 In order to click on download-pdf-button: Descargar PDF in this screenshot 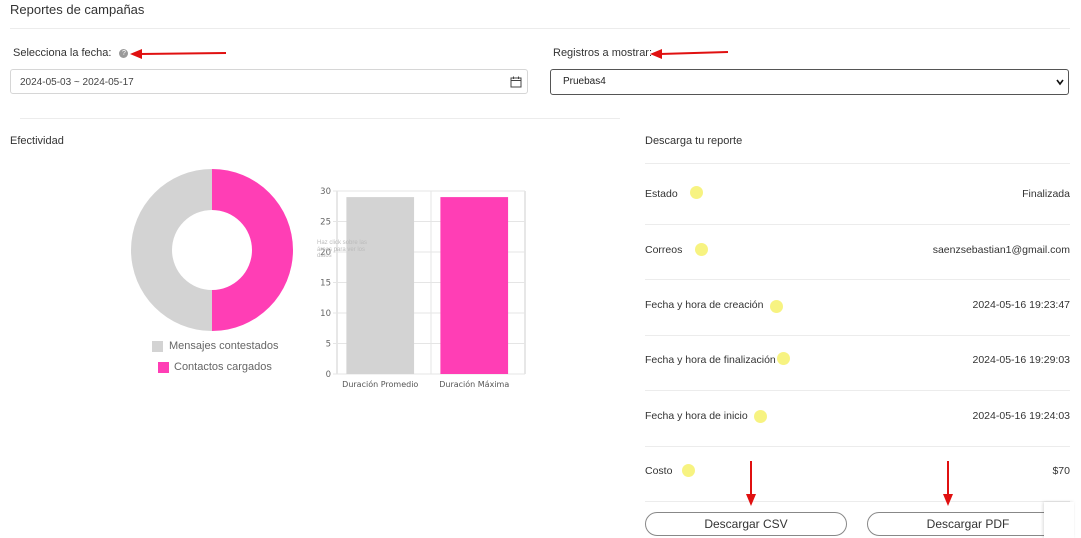, I will do `click(968, 524)`.